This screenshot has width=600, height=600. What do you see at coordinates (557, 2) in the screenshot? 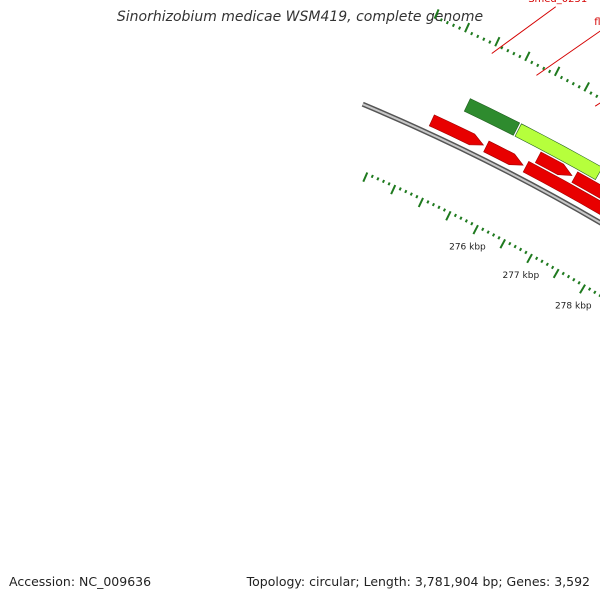
I see `gene-label: Smed_0251` at bounding box center [557, 2].